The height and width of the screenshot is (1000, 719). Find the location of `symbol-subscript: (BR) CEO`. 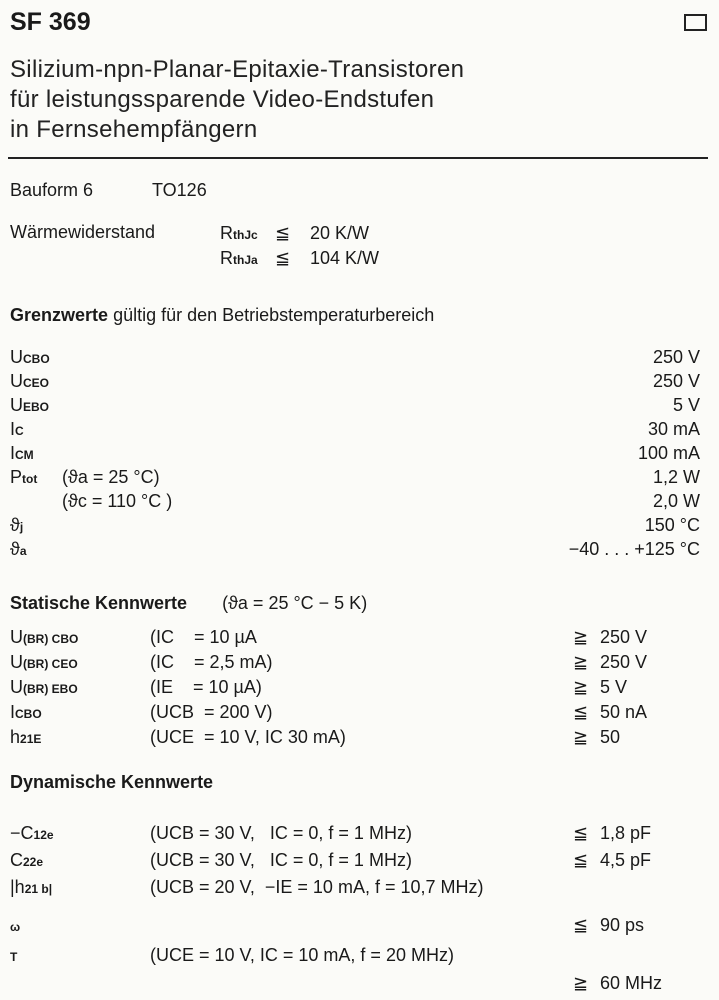

symbol-subscript: (BR) CEO is located at coordinates (50, 664).